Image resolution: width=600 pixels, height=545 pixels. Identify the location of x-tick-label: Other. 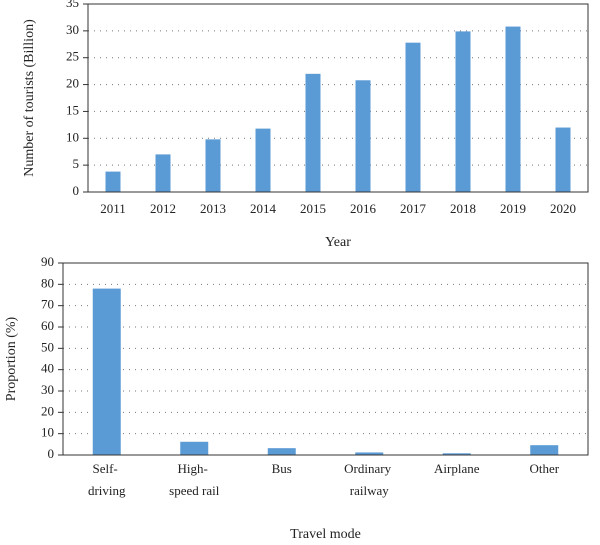
(544, 468).